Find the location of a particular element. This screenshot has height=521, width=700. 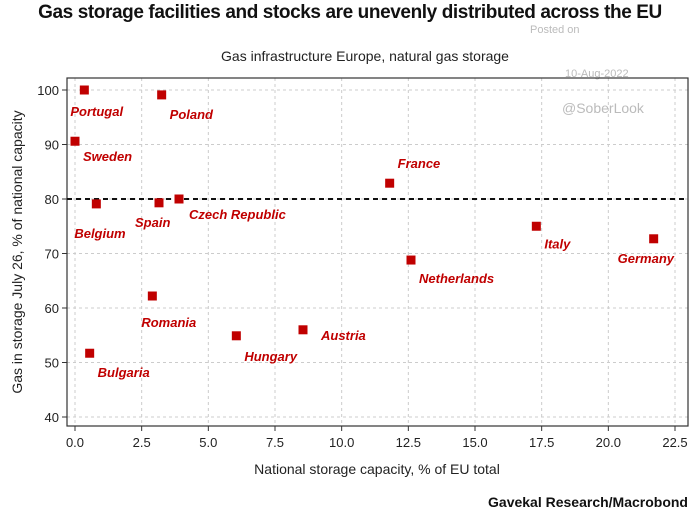

y-tick-label: 40 is located at coordinates (52, 417).